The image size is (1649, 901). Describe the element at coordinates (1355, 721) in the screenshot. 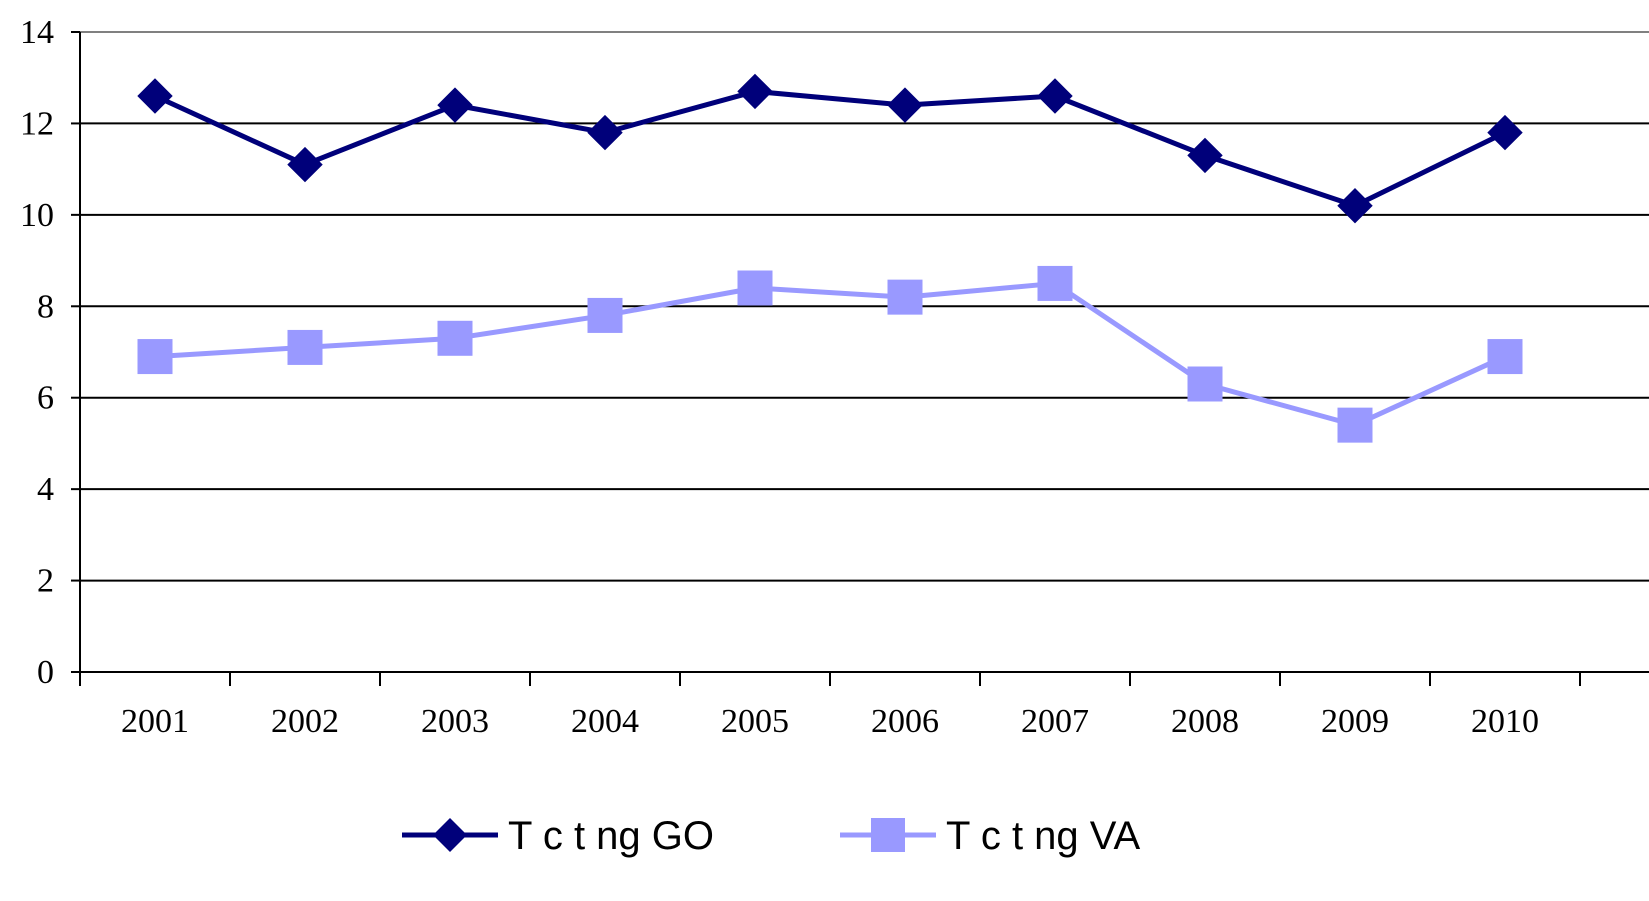

I see `x-tick-label: 2009` at that location.